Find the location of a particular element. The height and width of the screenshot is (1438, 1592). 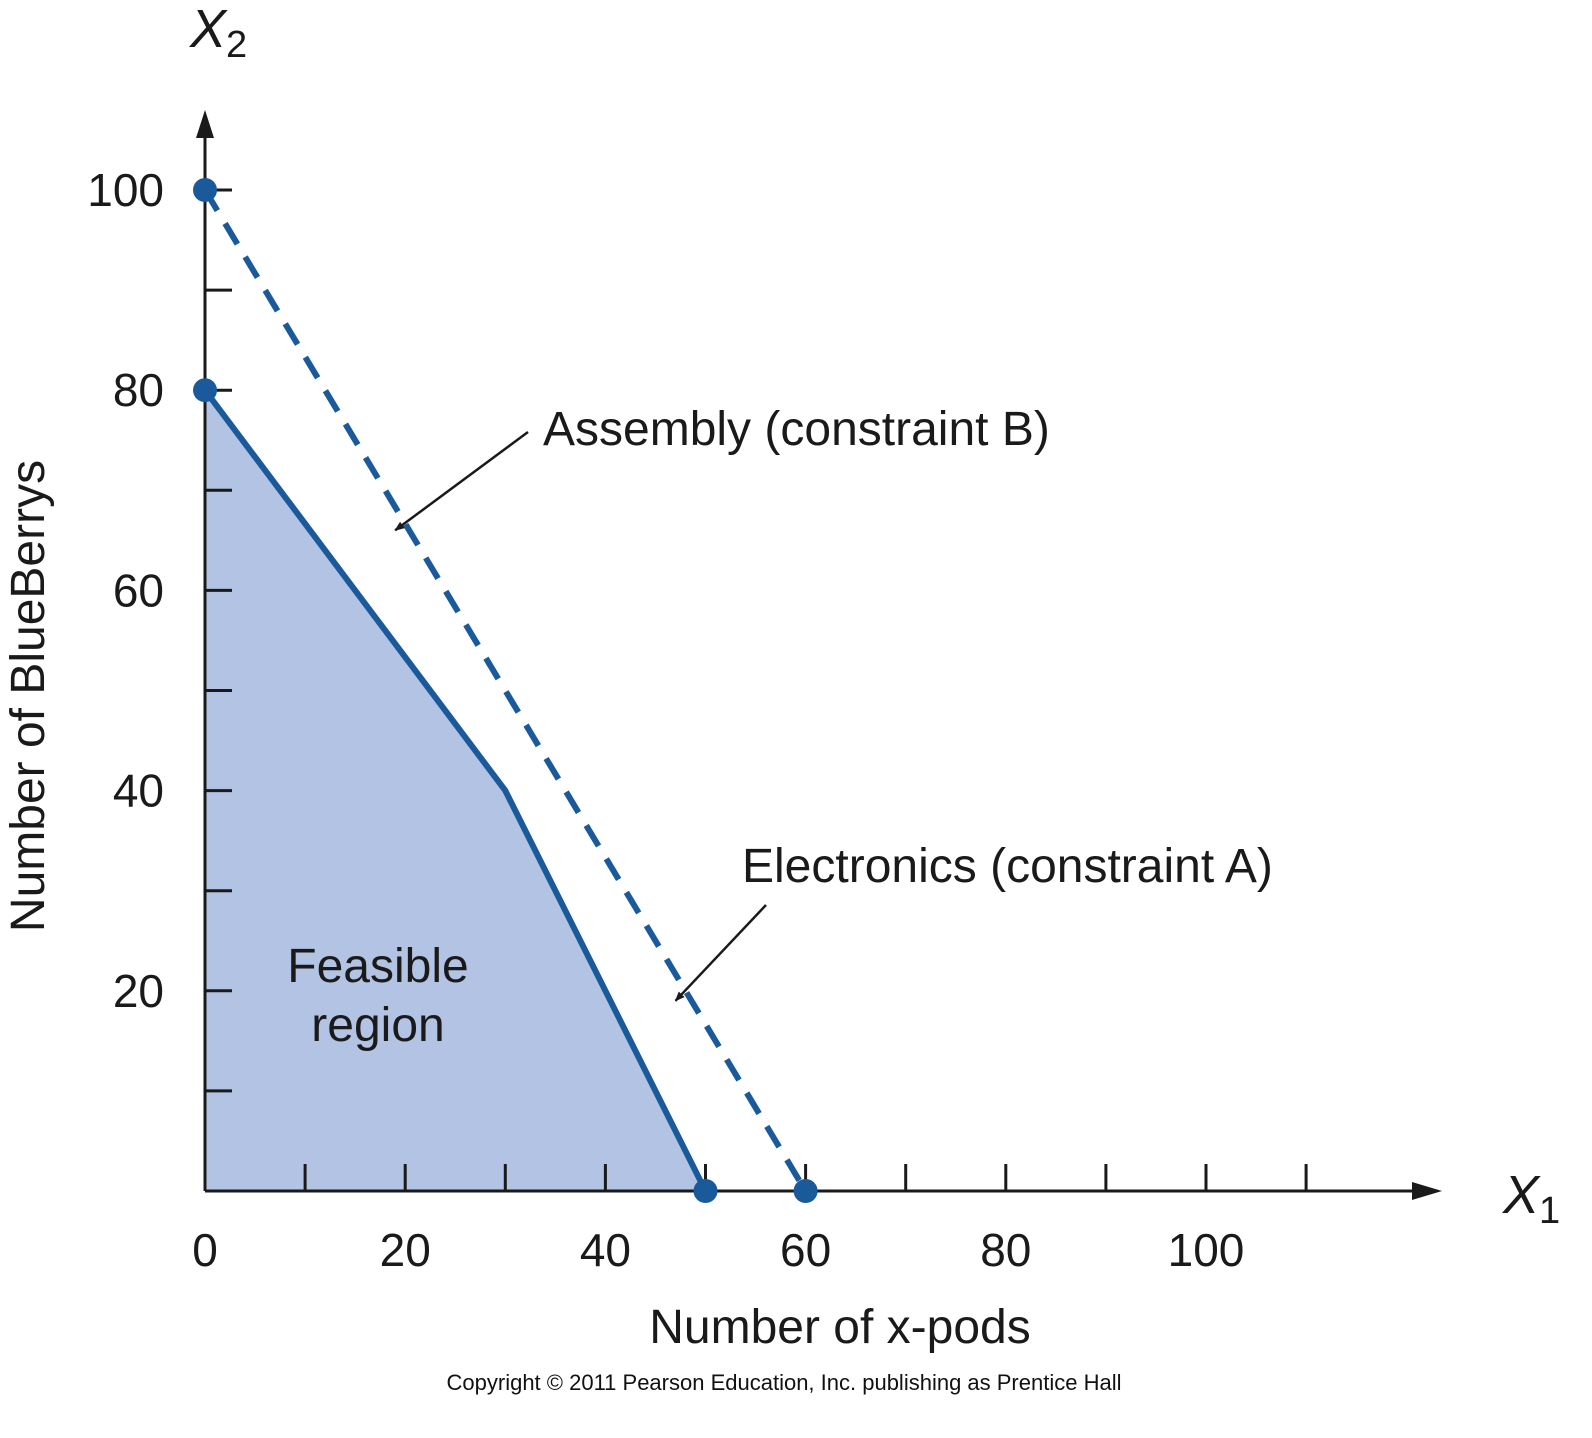

x-axis-ticks: 0 20 40 60 80 100 is located at coordinates (750, 1220).